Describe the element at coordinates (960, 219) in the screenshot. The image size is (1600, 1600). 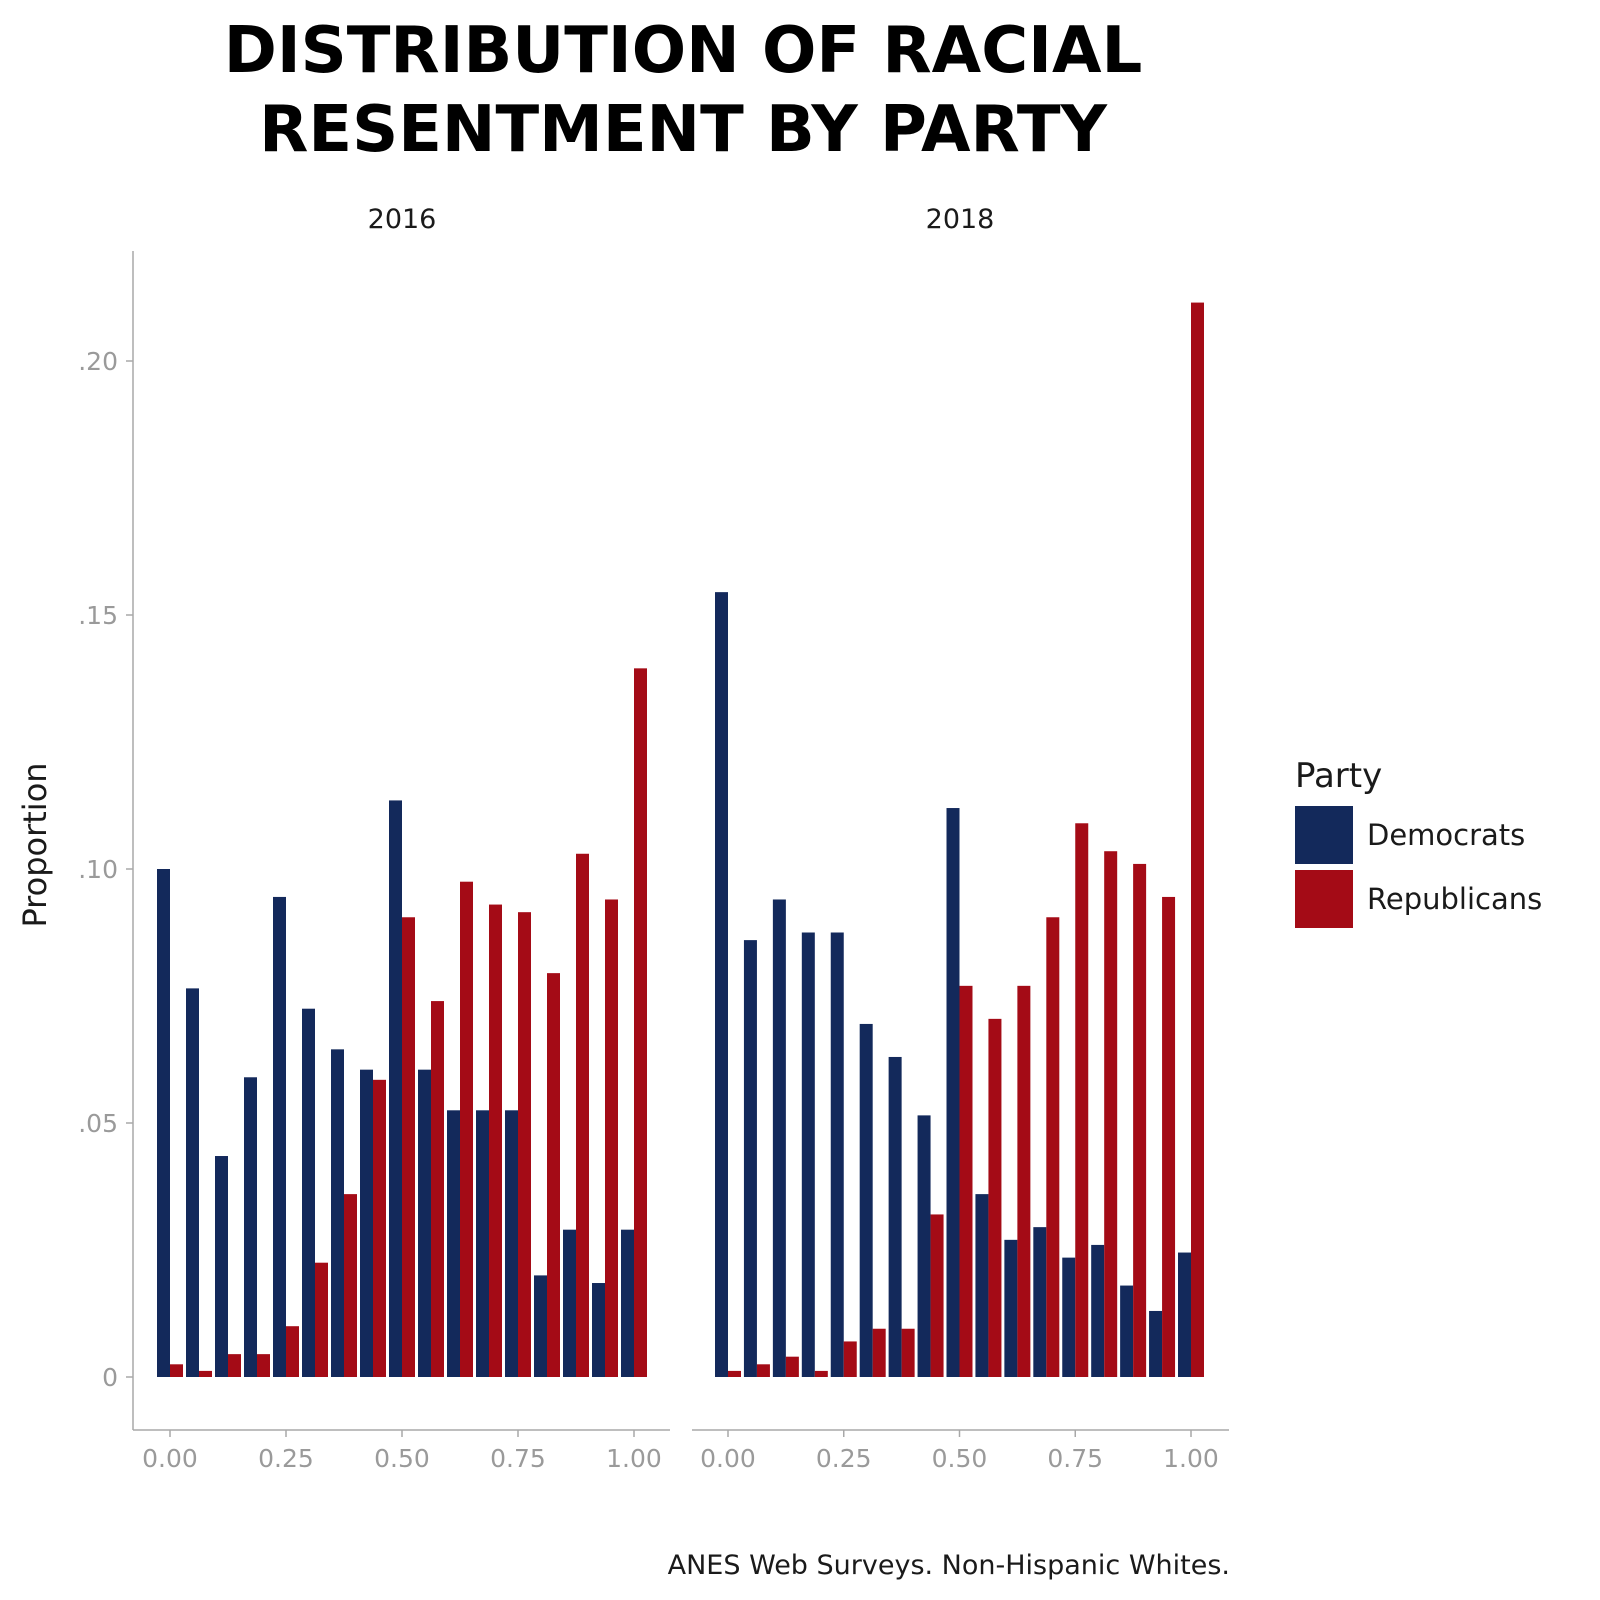
I see `facet-label: 2018` at that location.